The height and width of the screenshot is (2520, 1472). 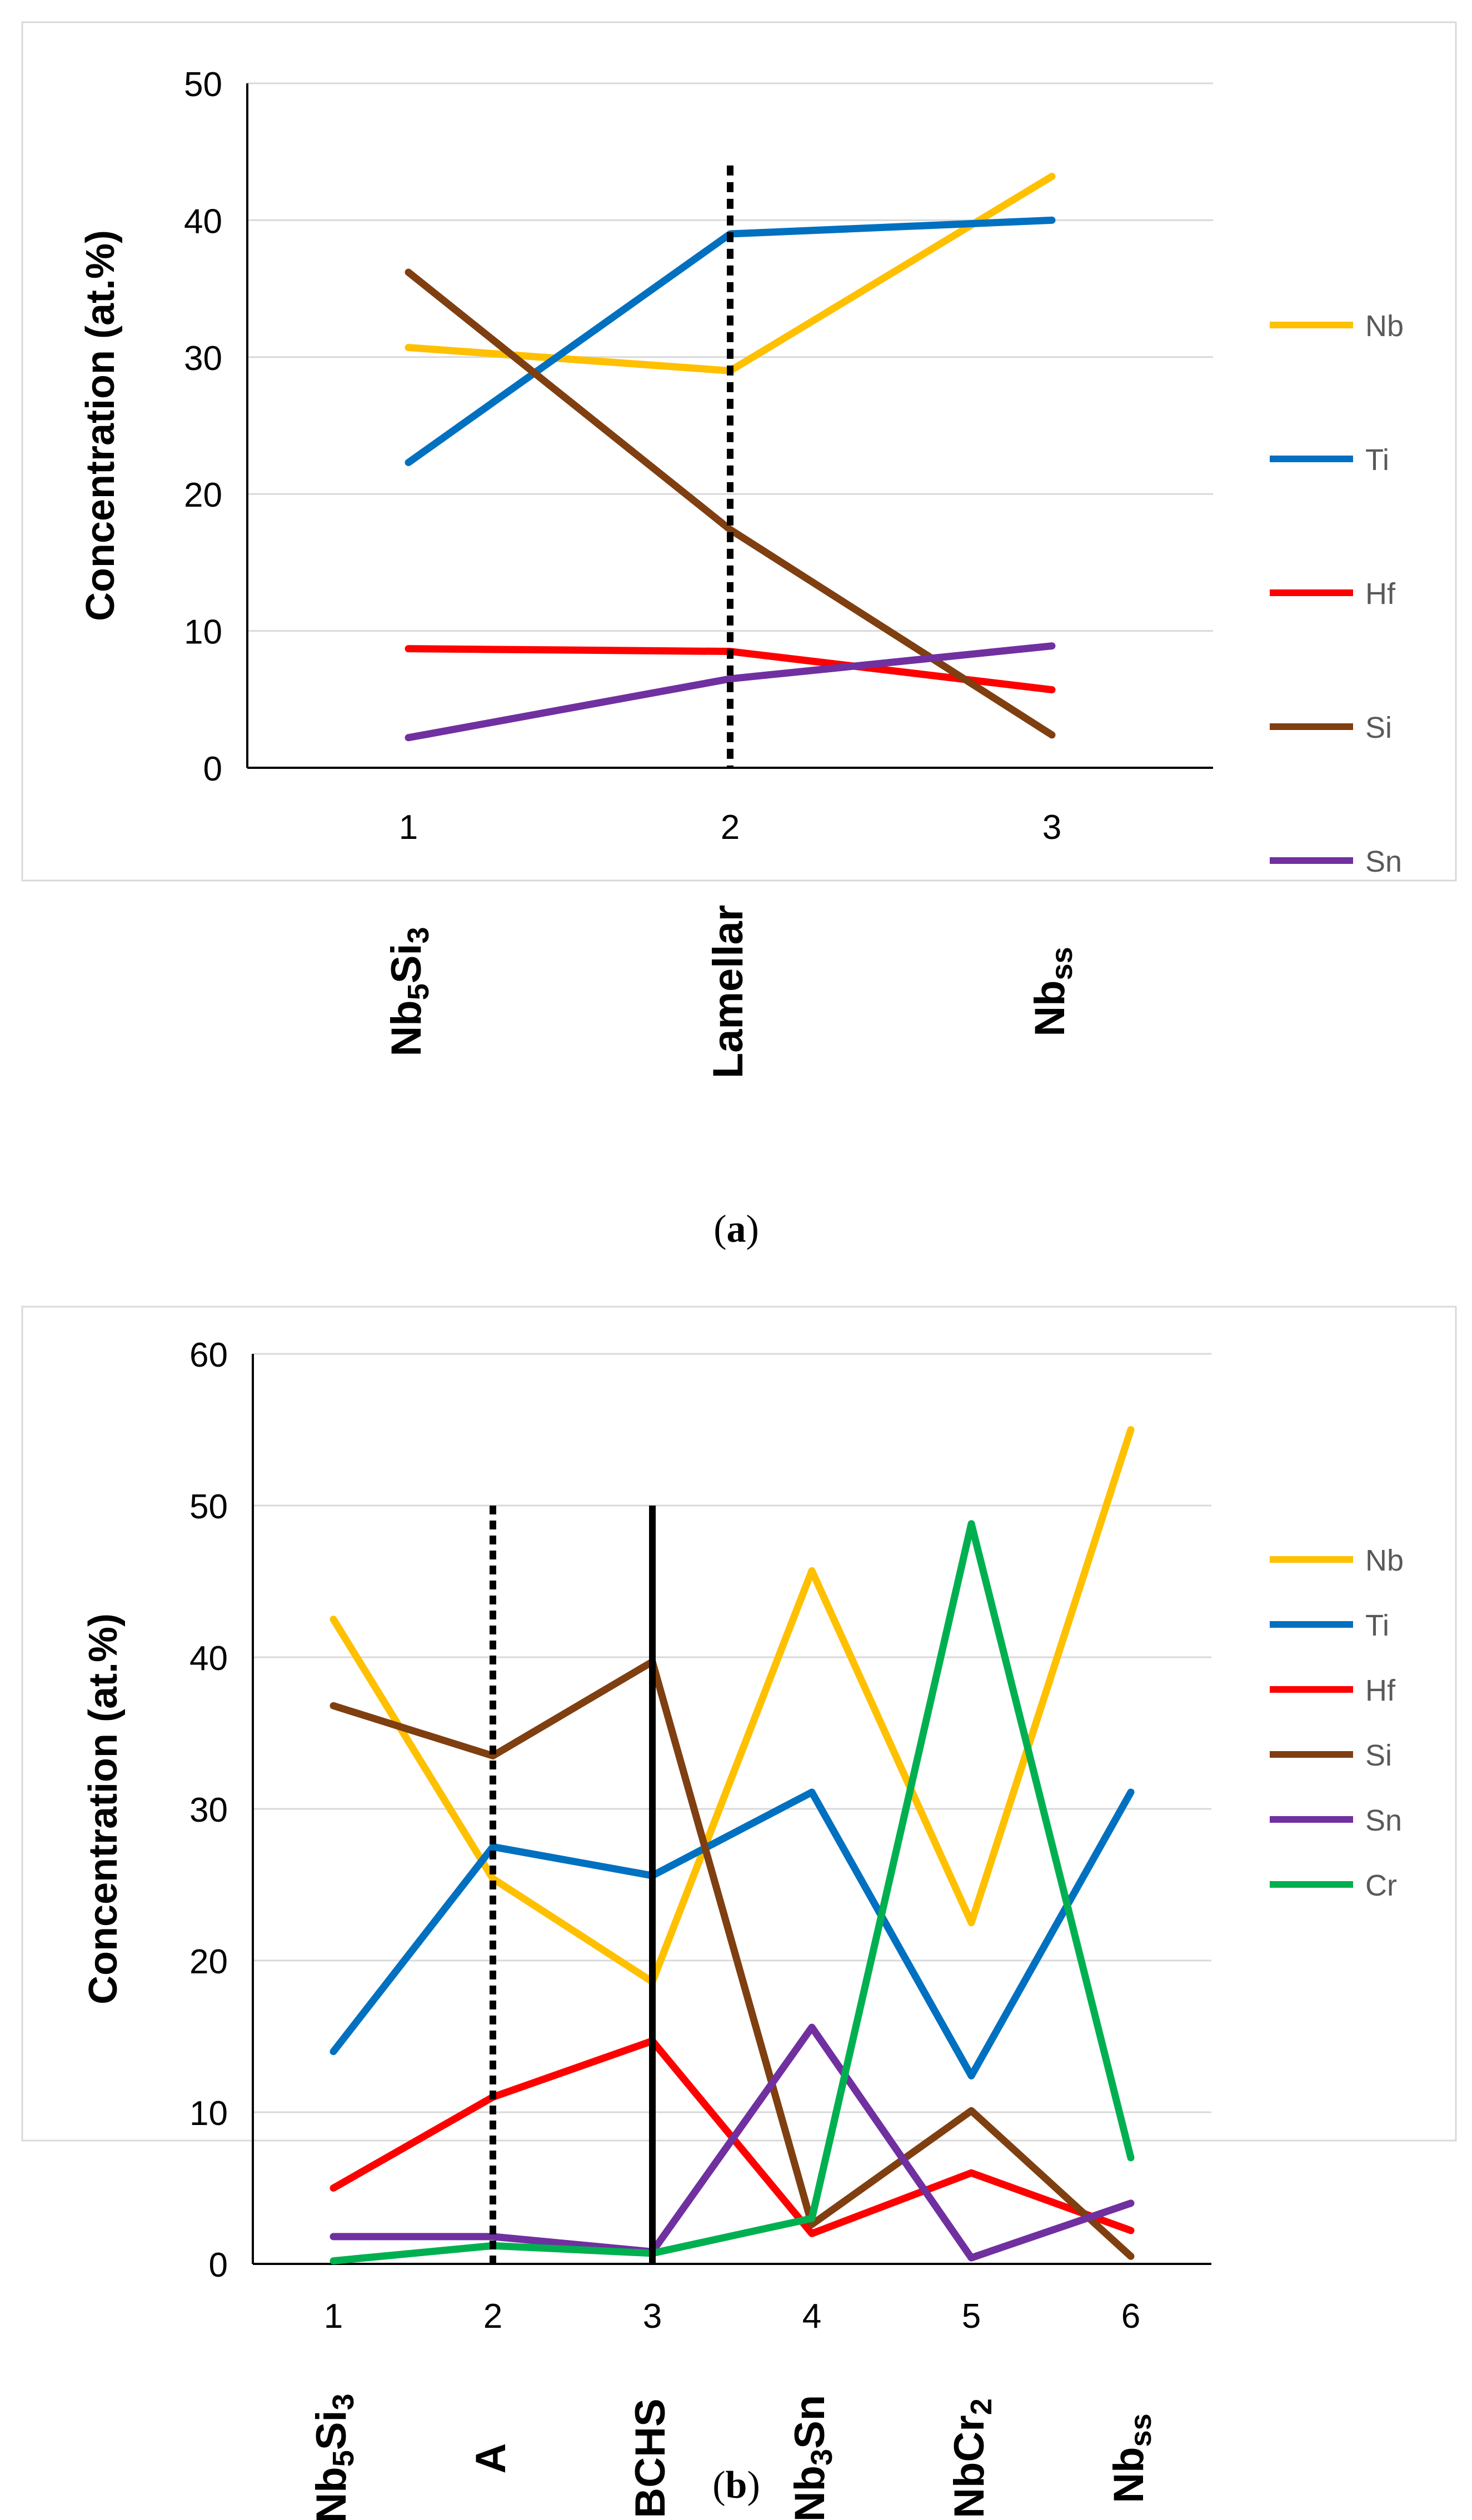 I want to click on phase-label: Nb3Sn, so click(x=812, y=2457).